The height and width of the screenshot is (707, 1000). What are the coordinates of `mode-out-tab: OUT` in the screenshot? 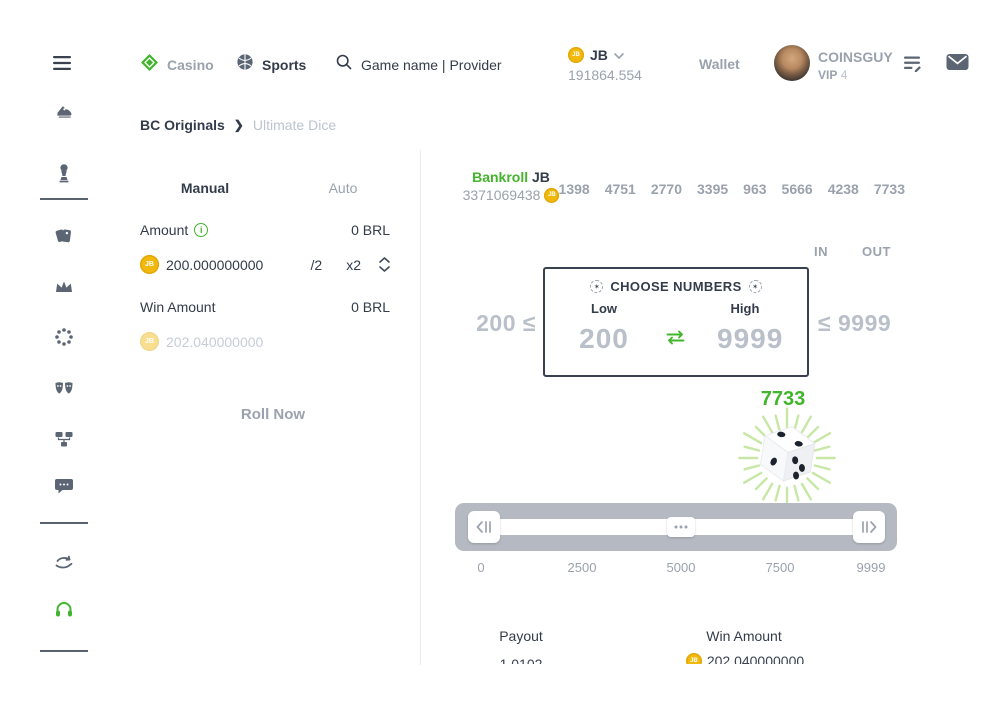 It's located at (876, 251).